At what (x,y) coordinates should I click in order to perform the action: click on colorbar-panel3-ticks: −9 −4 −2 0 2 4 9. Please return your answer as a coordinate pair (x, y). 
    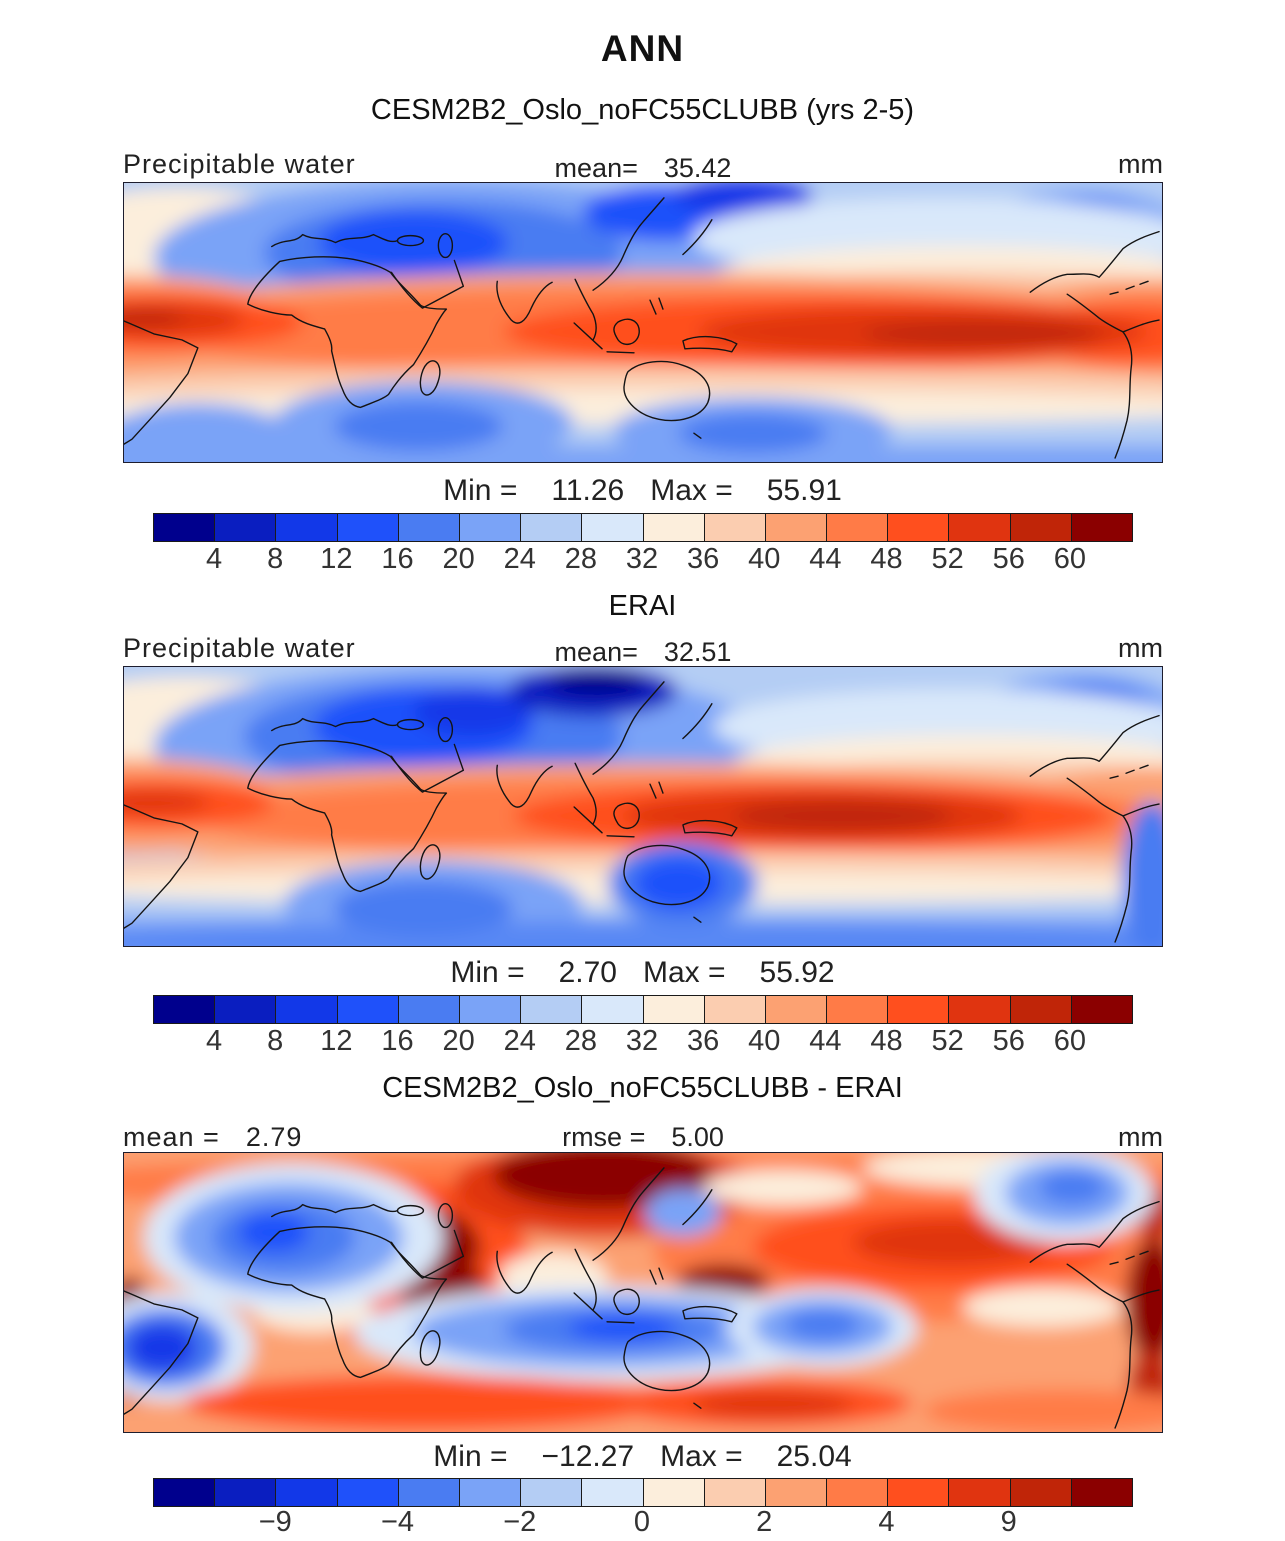
    Looking at the image, I should click on (642, 1523).